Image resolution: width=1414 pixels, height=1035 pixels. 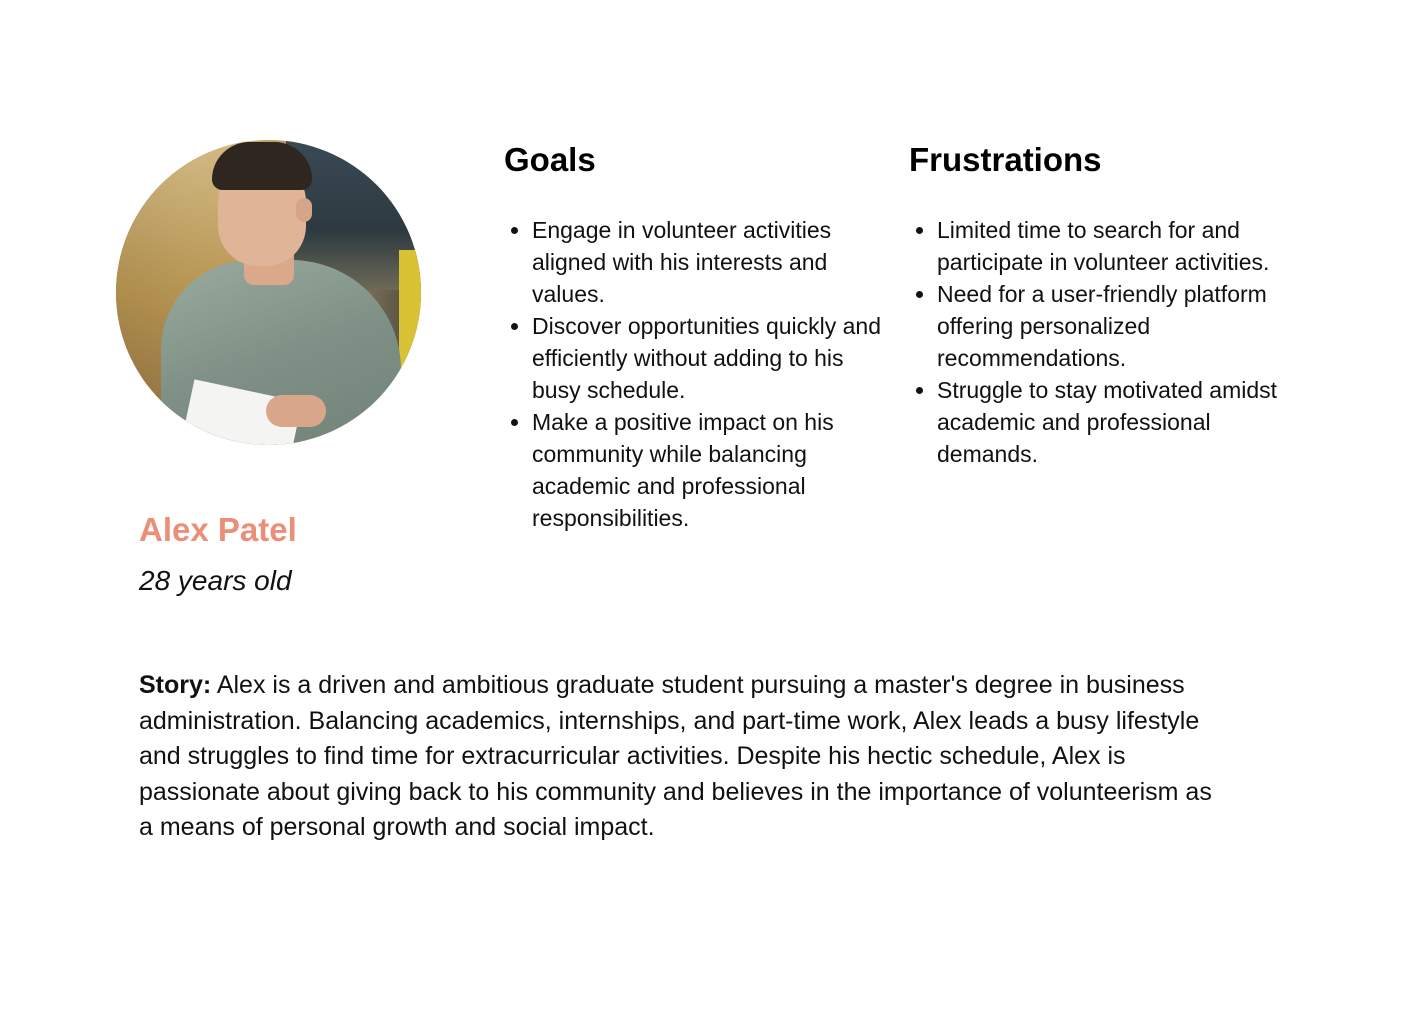 I want to click on photo-ear, so click(x=304, y=210).